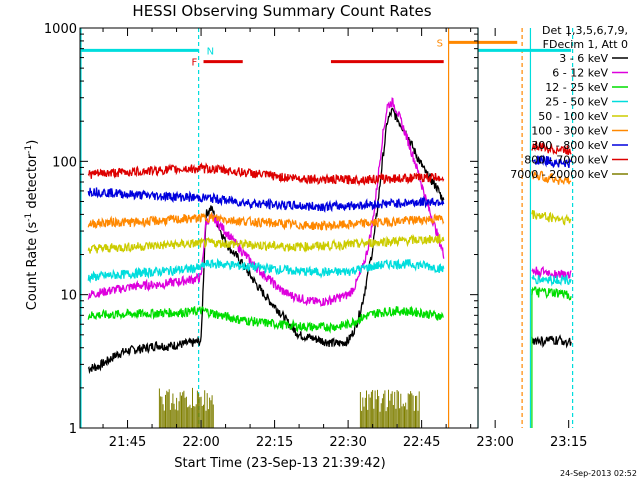 This screenshot has height=480, width=640. What do you see at coordinates (569, 131) in the screenshot?
I see `legend-label: 100 - 300 keV` at bounding box center [569, 131].